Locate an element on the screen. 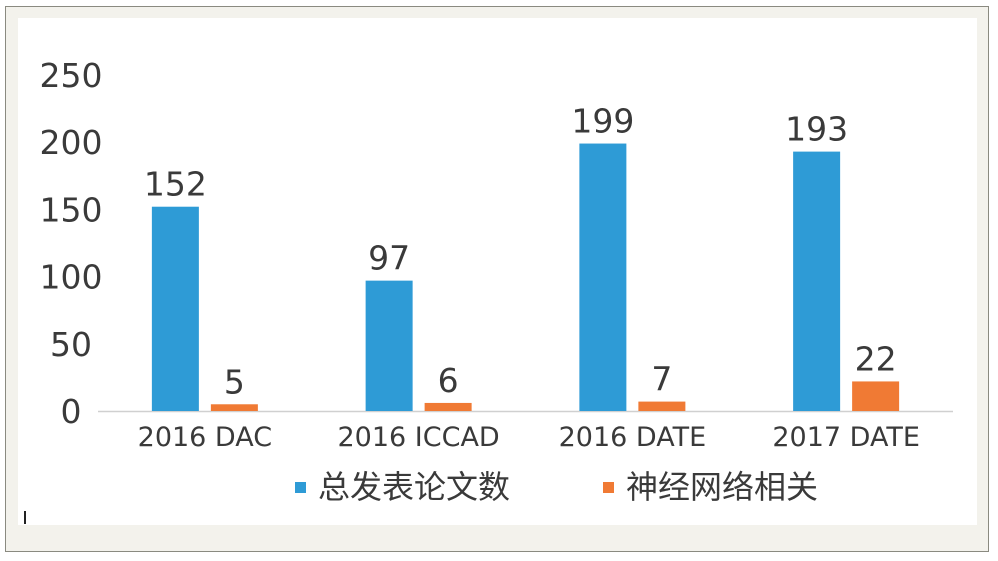  data-label: 6 is located at coordinates (448, 380).